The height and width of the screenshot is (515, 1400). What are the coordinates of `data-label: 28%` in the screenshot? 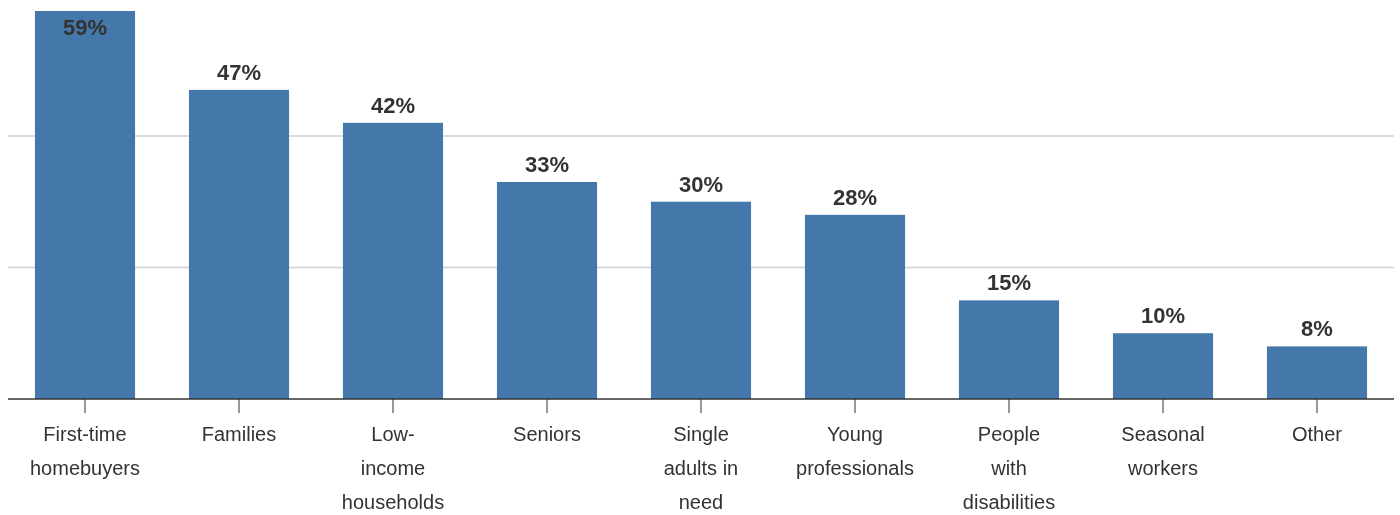 It's located at (855, 197).